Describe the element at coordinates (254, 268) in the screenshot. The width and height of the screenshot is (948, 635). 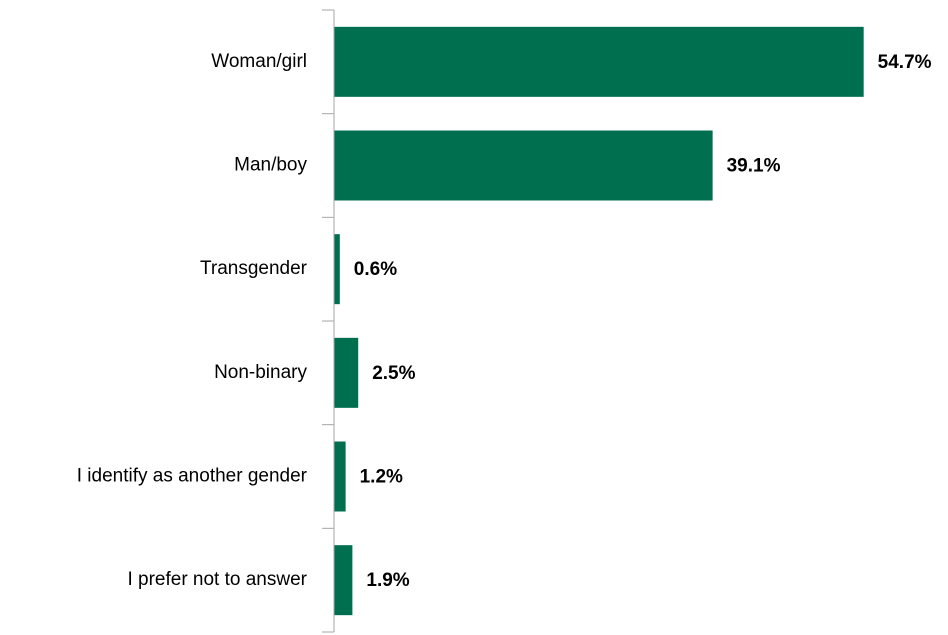
I see `y-tick-label: Transgender` at that location.